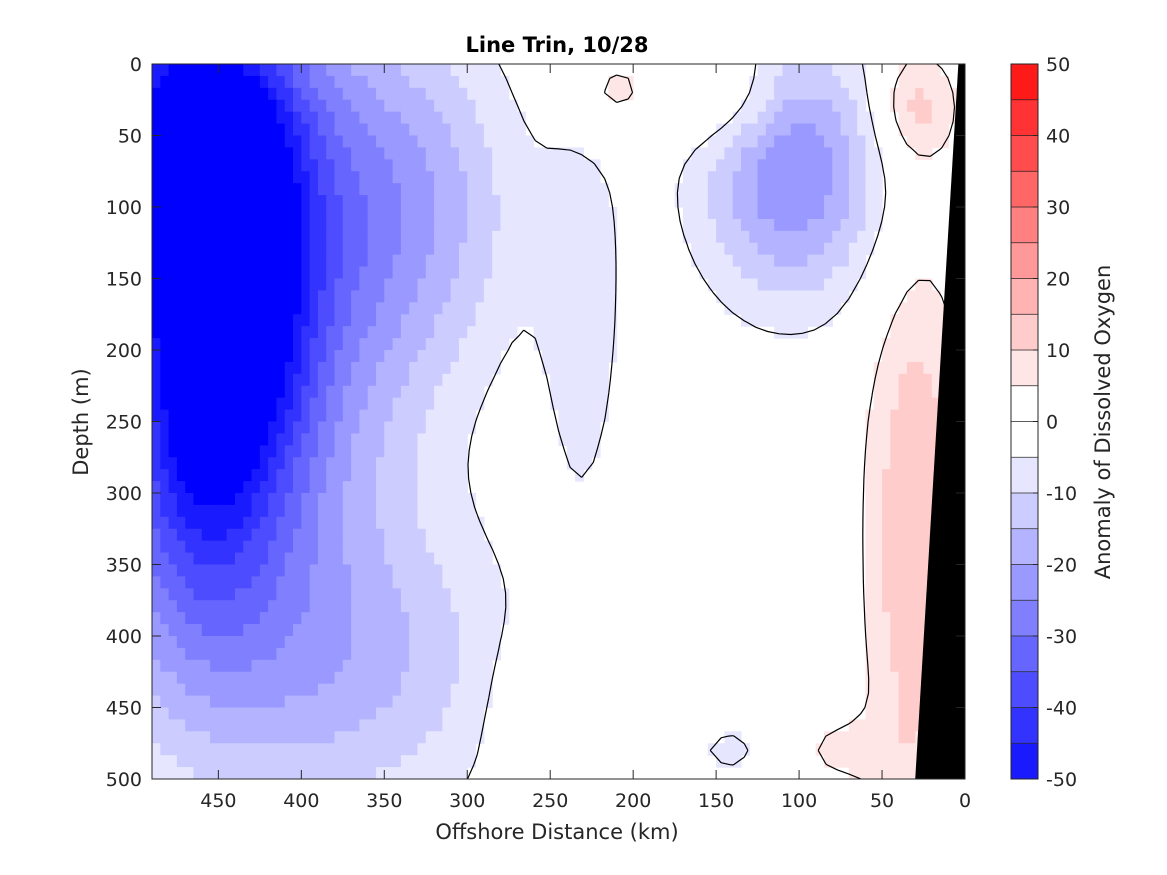  I want to click on x-tick-label: 150, so click(716, 801).